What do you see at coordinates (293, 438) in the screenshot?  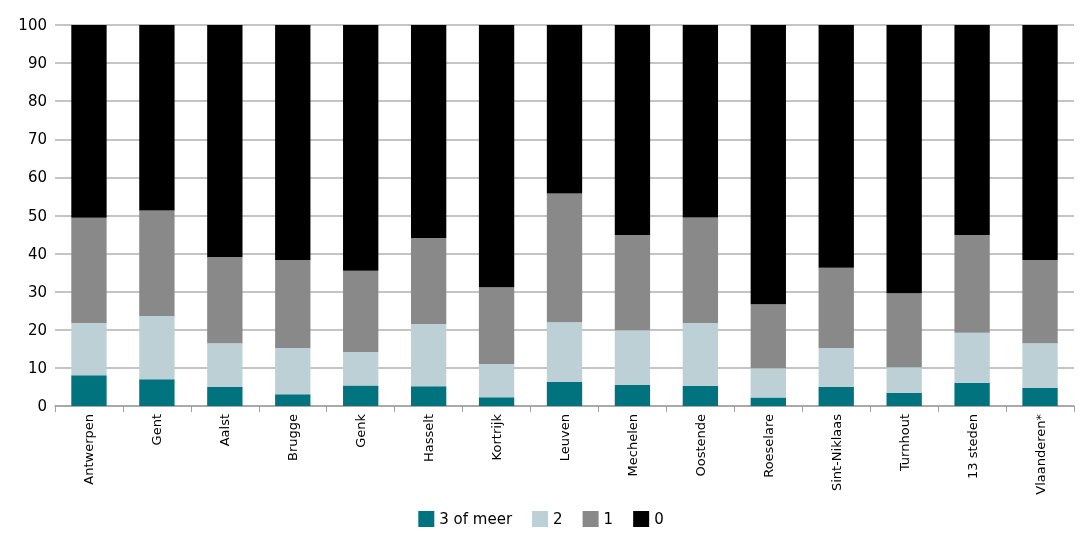 I see `x-tick-label: Brugge` at bounding box center [293, 438].